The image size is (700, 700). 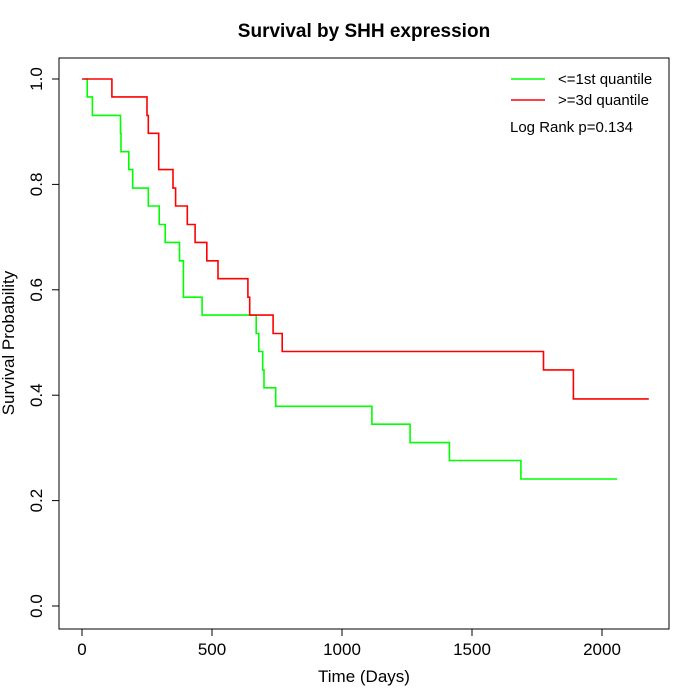 I want to click on x-tick-label: 2000, so click(x=602, y=649).